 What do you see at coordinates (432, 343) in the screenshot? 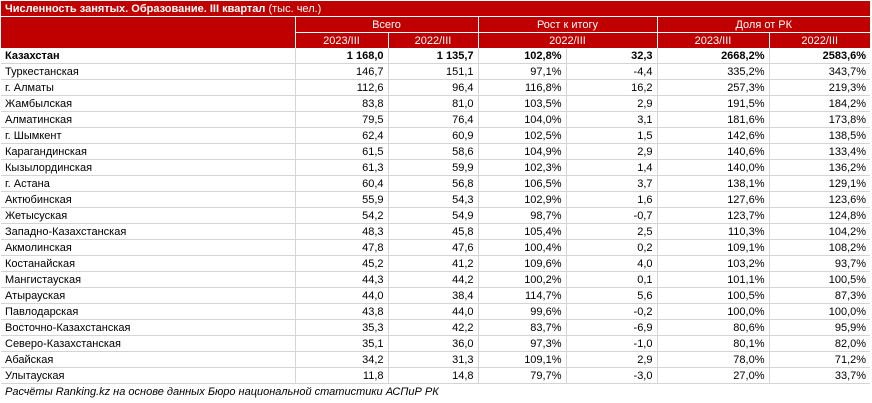
I see `table-cell: 36,0` at bounding box center [432, 343].